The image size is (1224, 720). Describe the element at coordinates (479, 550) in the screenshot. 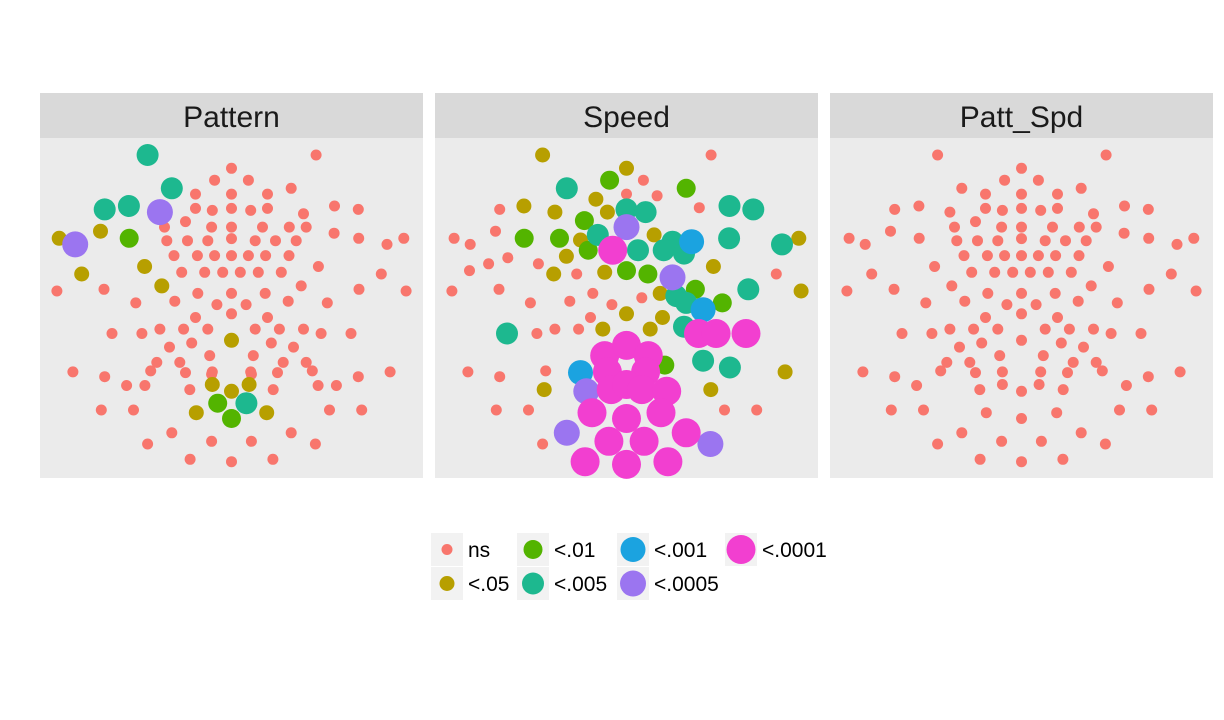

I see `legend-label: ns` at that location.